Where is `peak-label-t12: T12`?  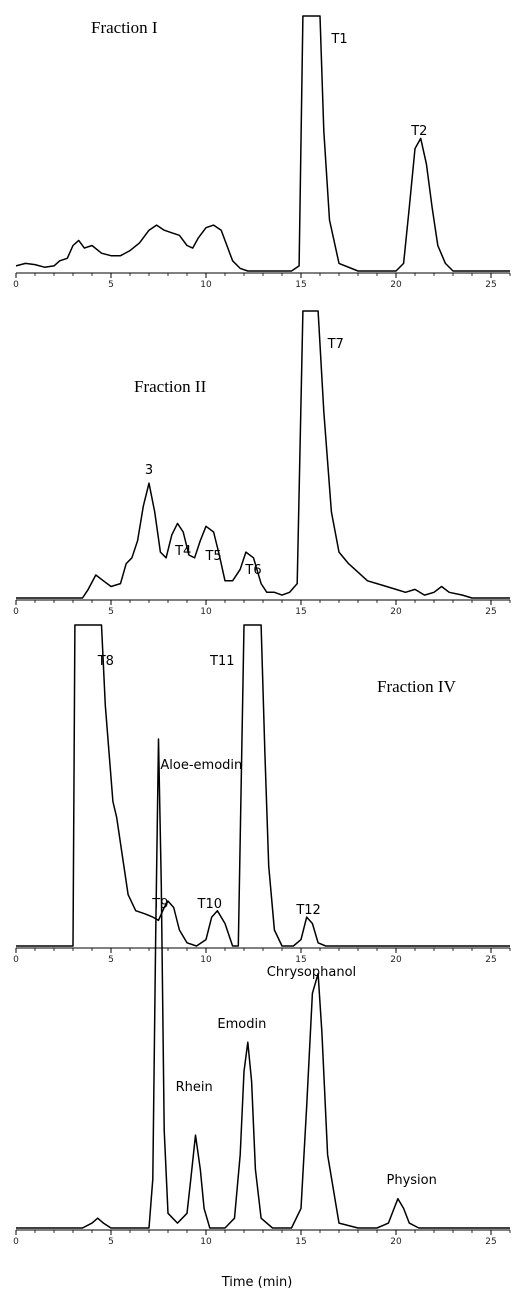 peak-label-t12: T12 is located at coordinates (307, 910).